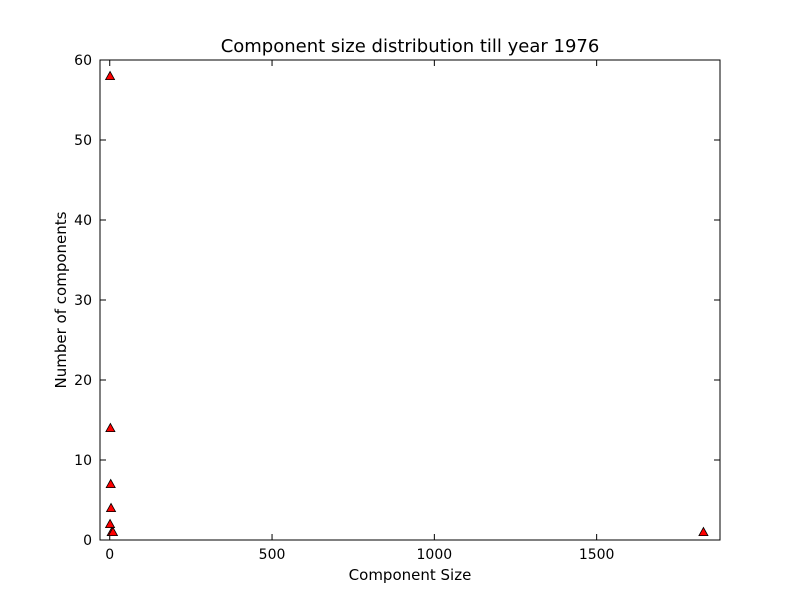 The image size is (800, 600). What do you see at coordinates (597, 555) in the screenshot?
I see `x-tick-label: 1500` at bounding box center [597, 555].